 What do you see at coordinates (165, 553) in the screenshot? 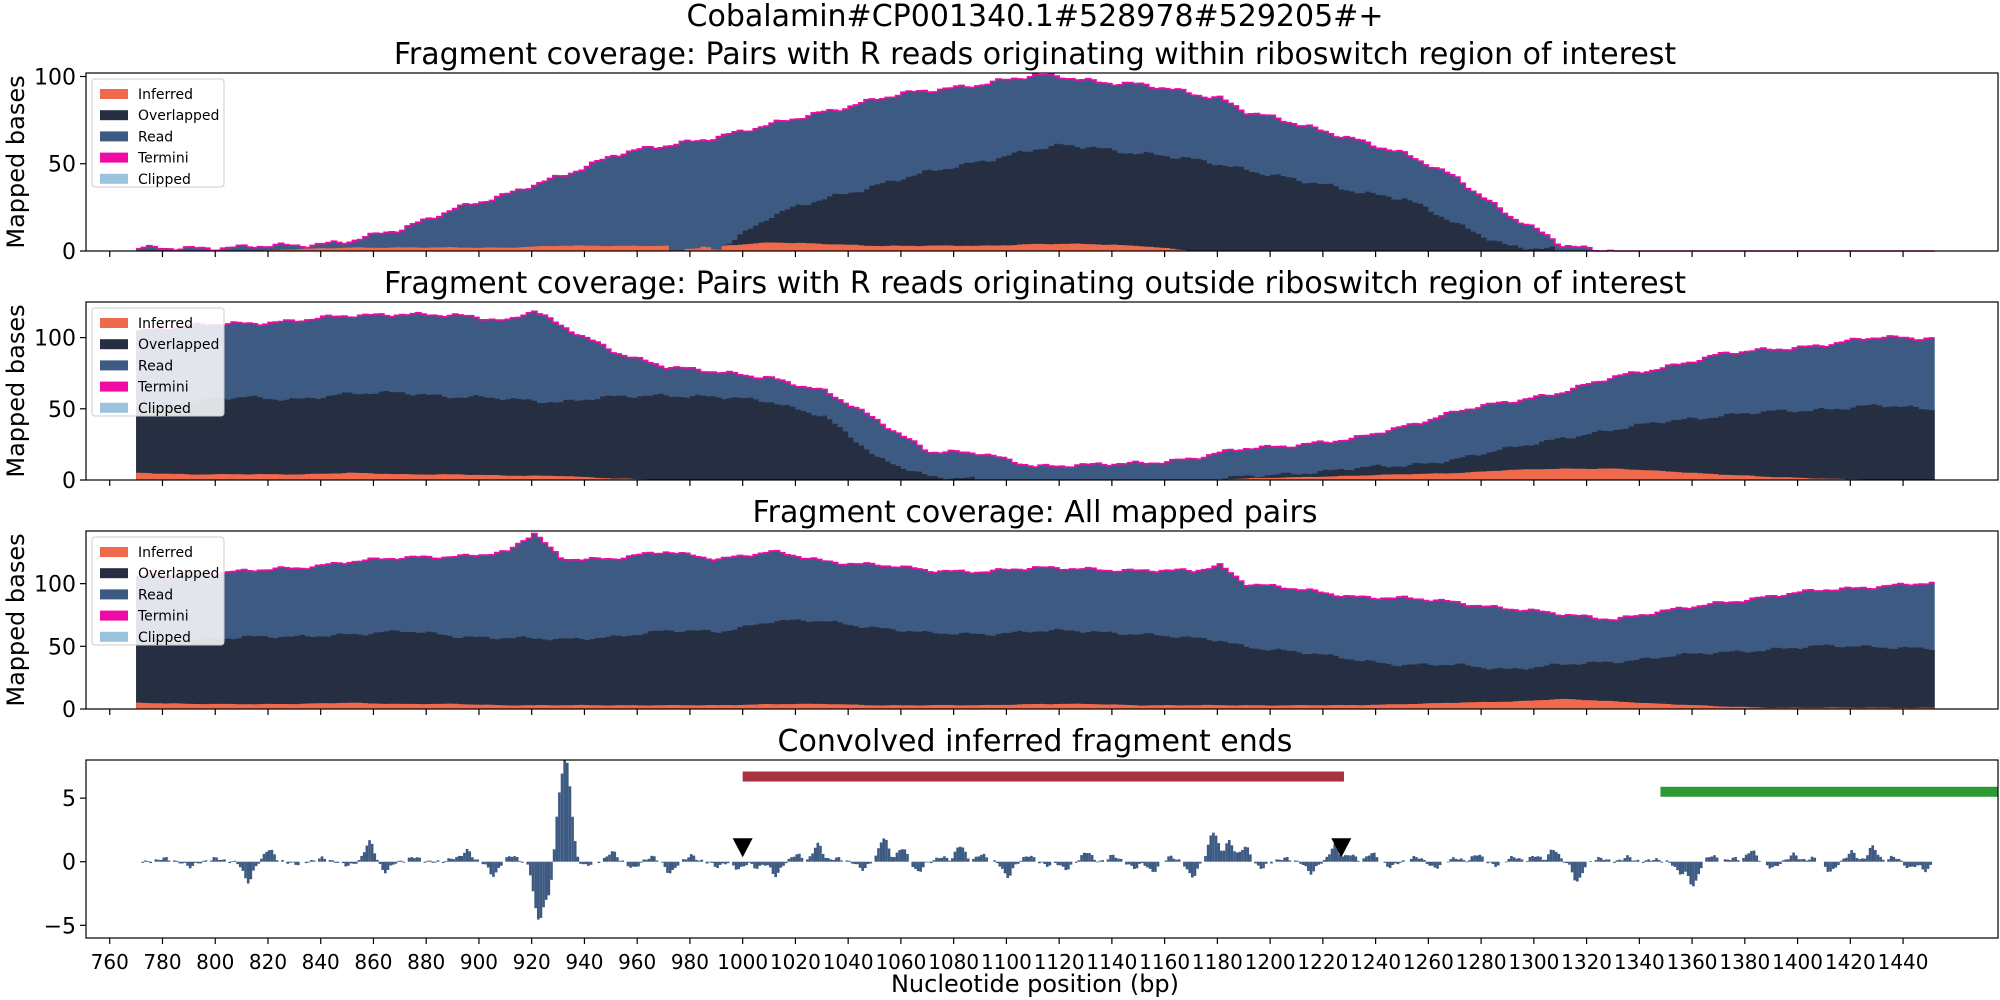
I see `legend-label-inferred-2: Inferred` at bounding box center [165, 553].